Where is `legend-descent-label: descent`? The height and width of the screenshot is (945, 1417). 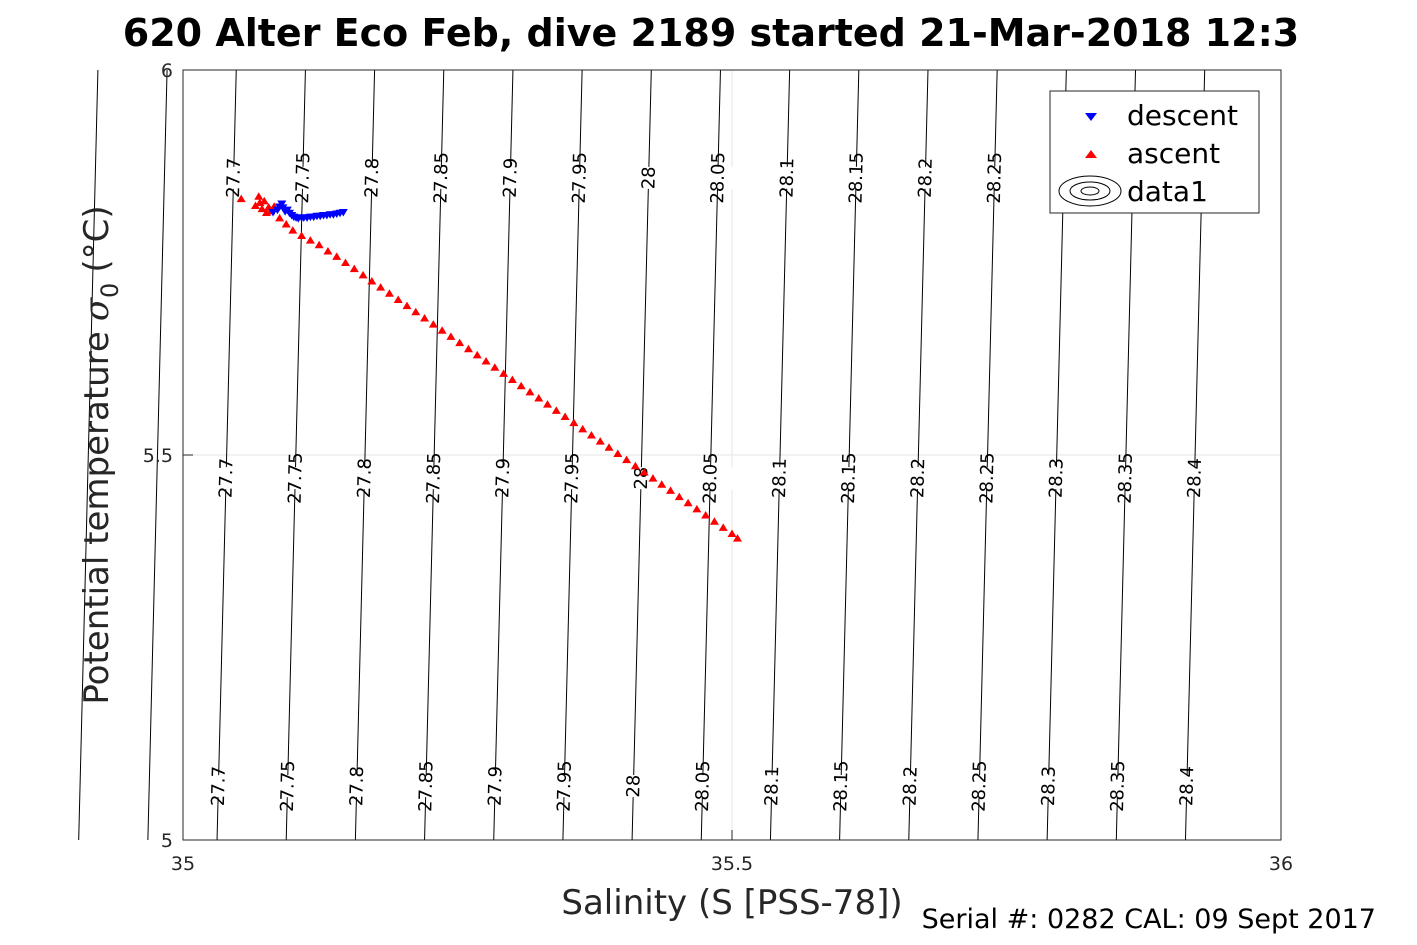 legend-descent-label: descent is located at coordinates (1182, 115).